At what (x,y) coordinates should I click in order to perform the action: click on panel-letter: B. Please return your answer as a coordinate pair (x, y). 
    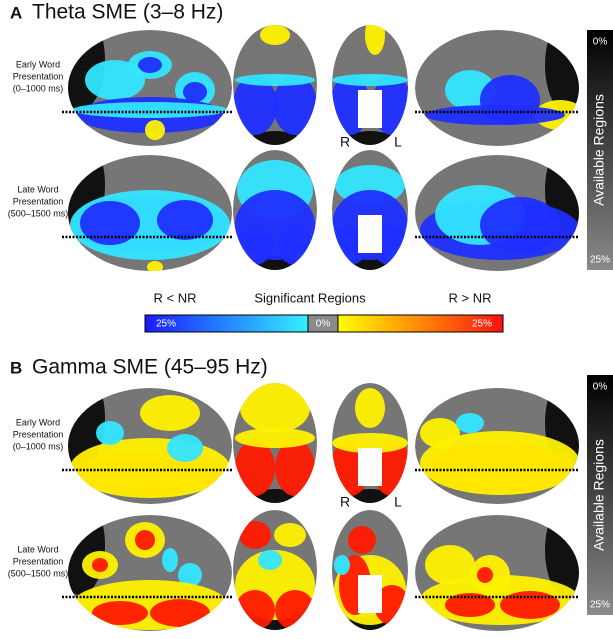
    Looking at the image, I should click on (16, 367).